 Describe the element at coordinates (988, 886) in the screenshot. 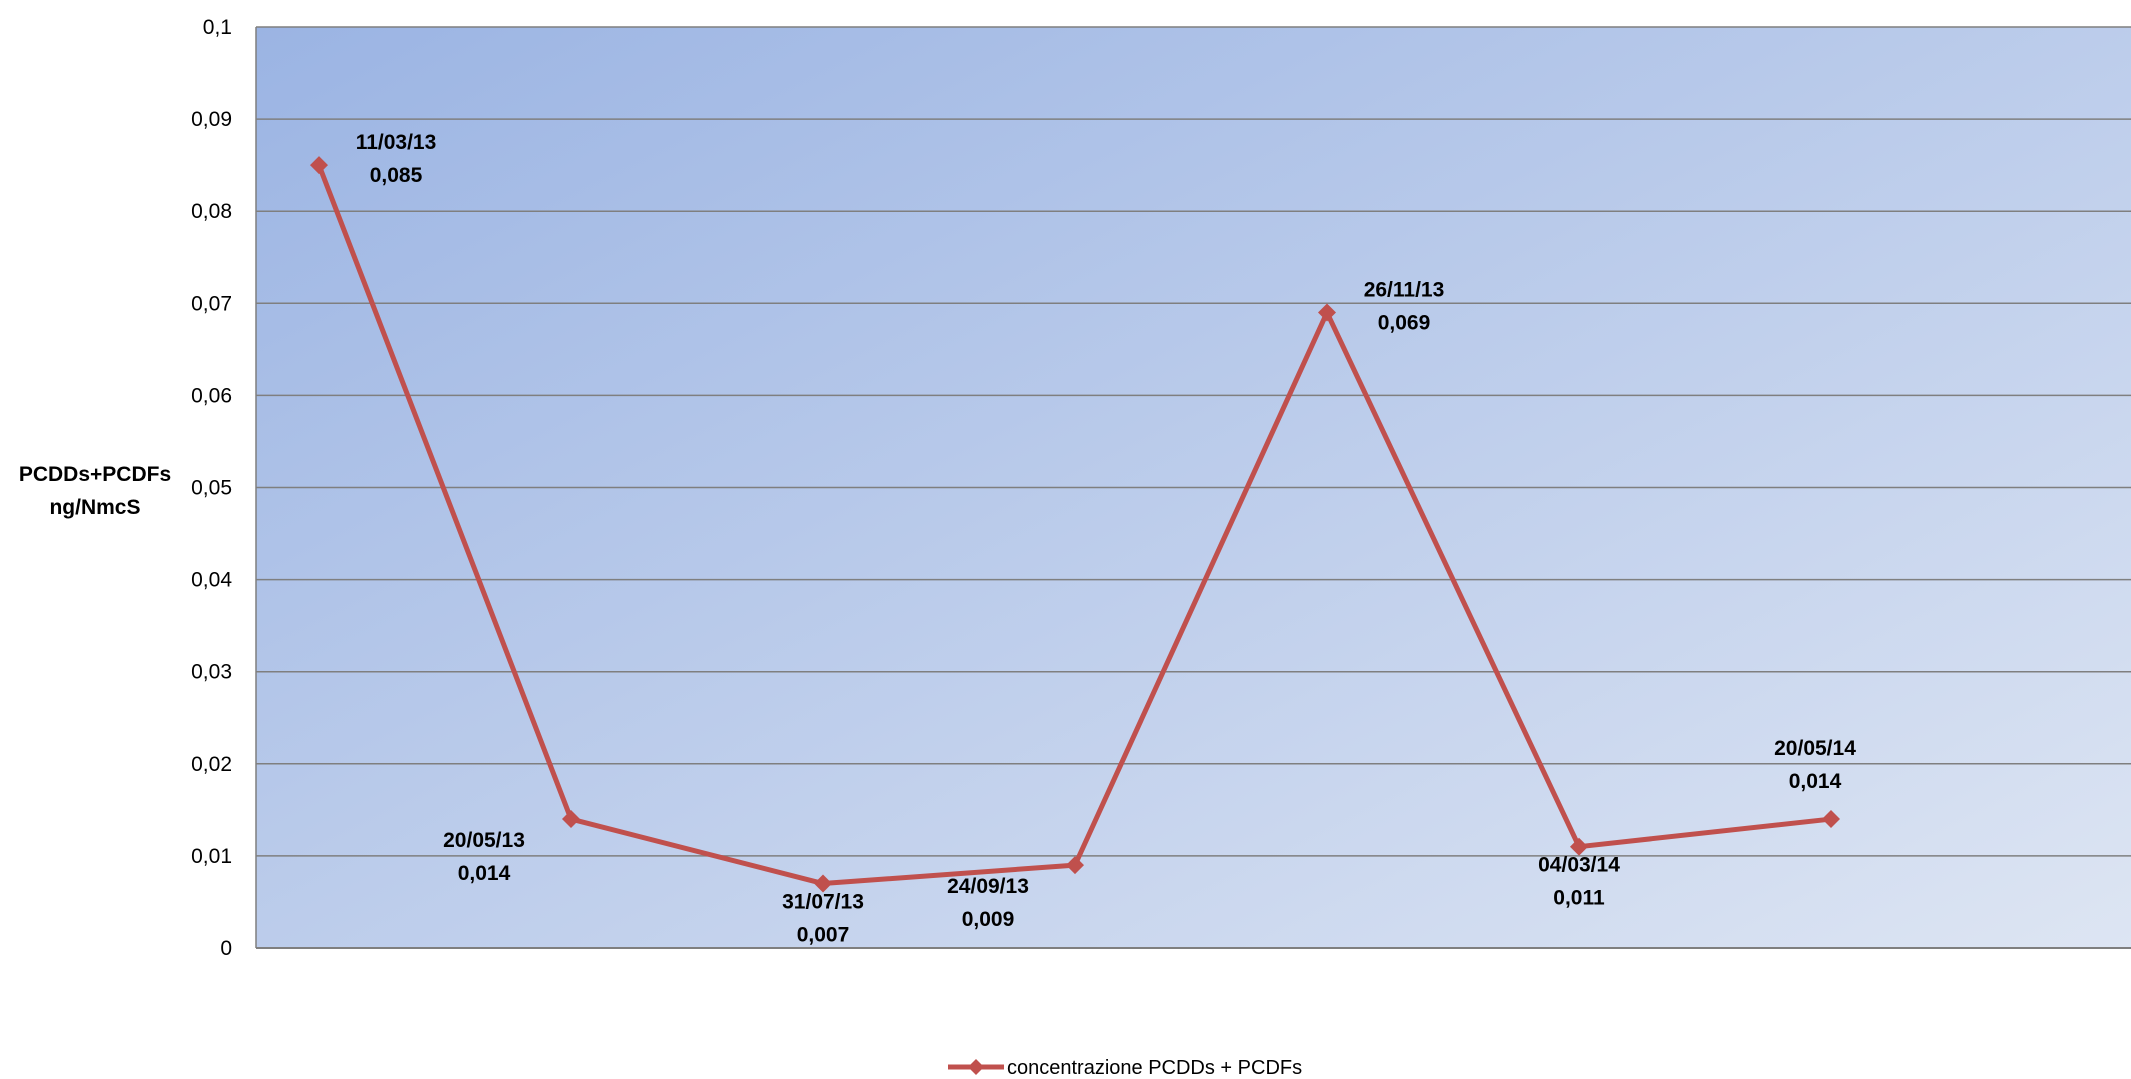

I see `data-label-date: 24/09/13` at that location.